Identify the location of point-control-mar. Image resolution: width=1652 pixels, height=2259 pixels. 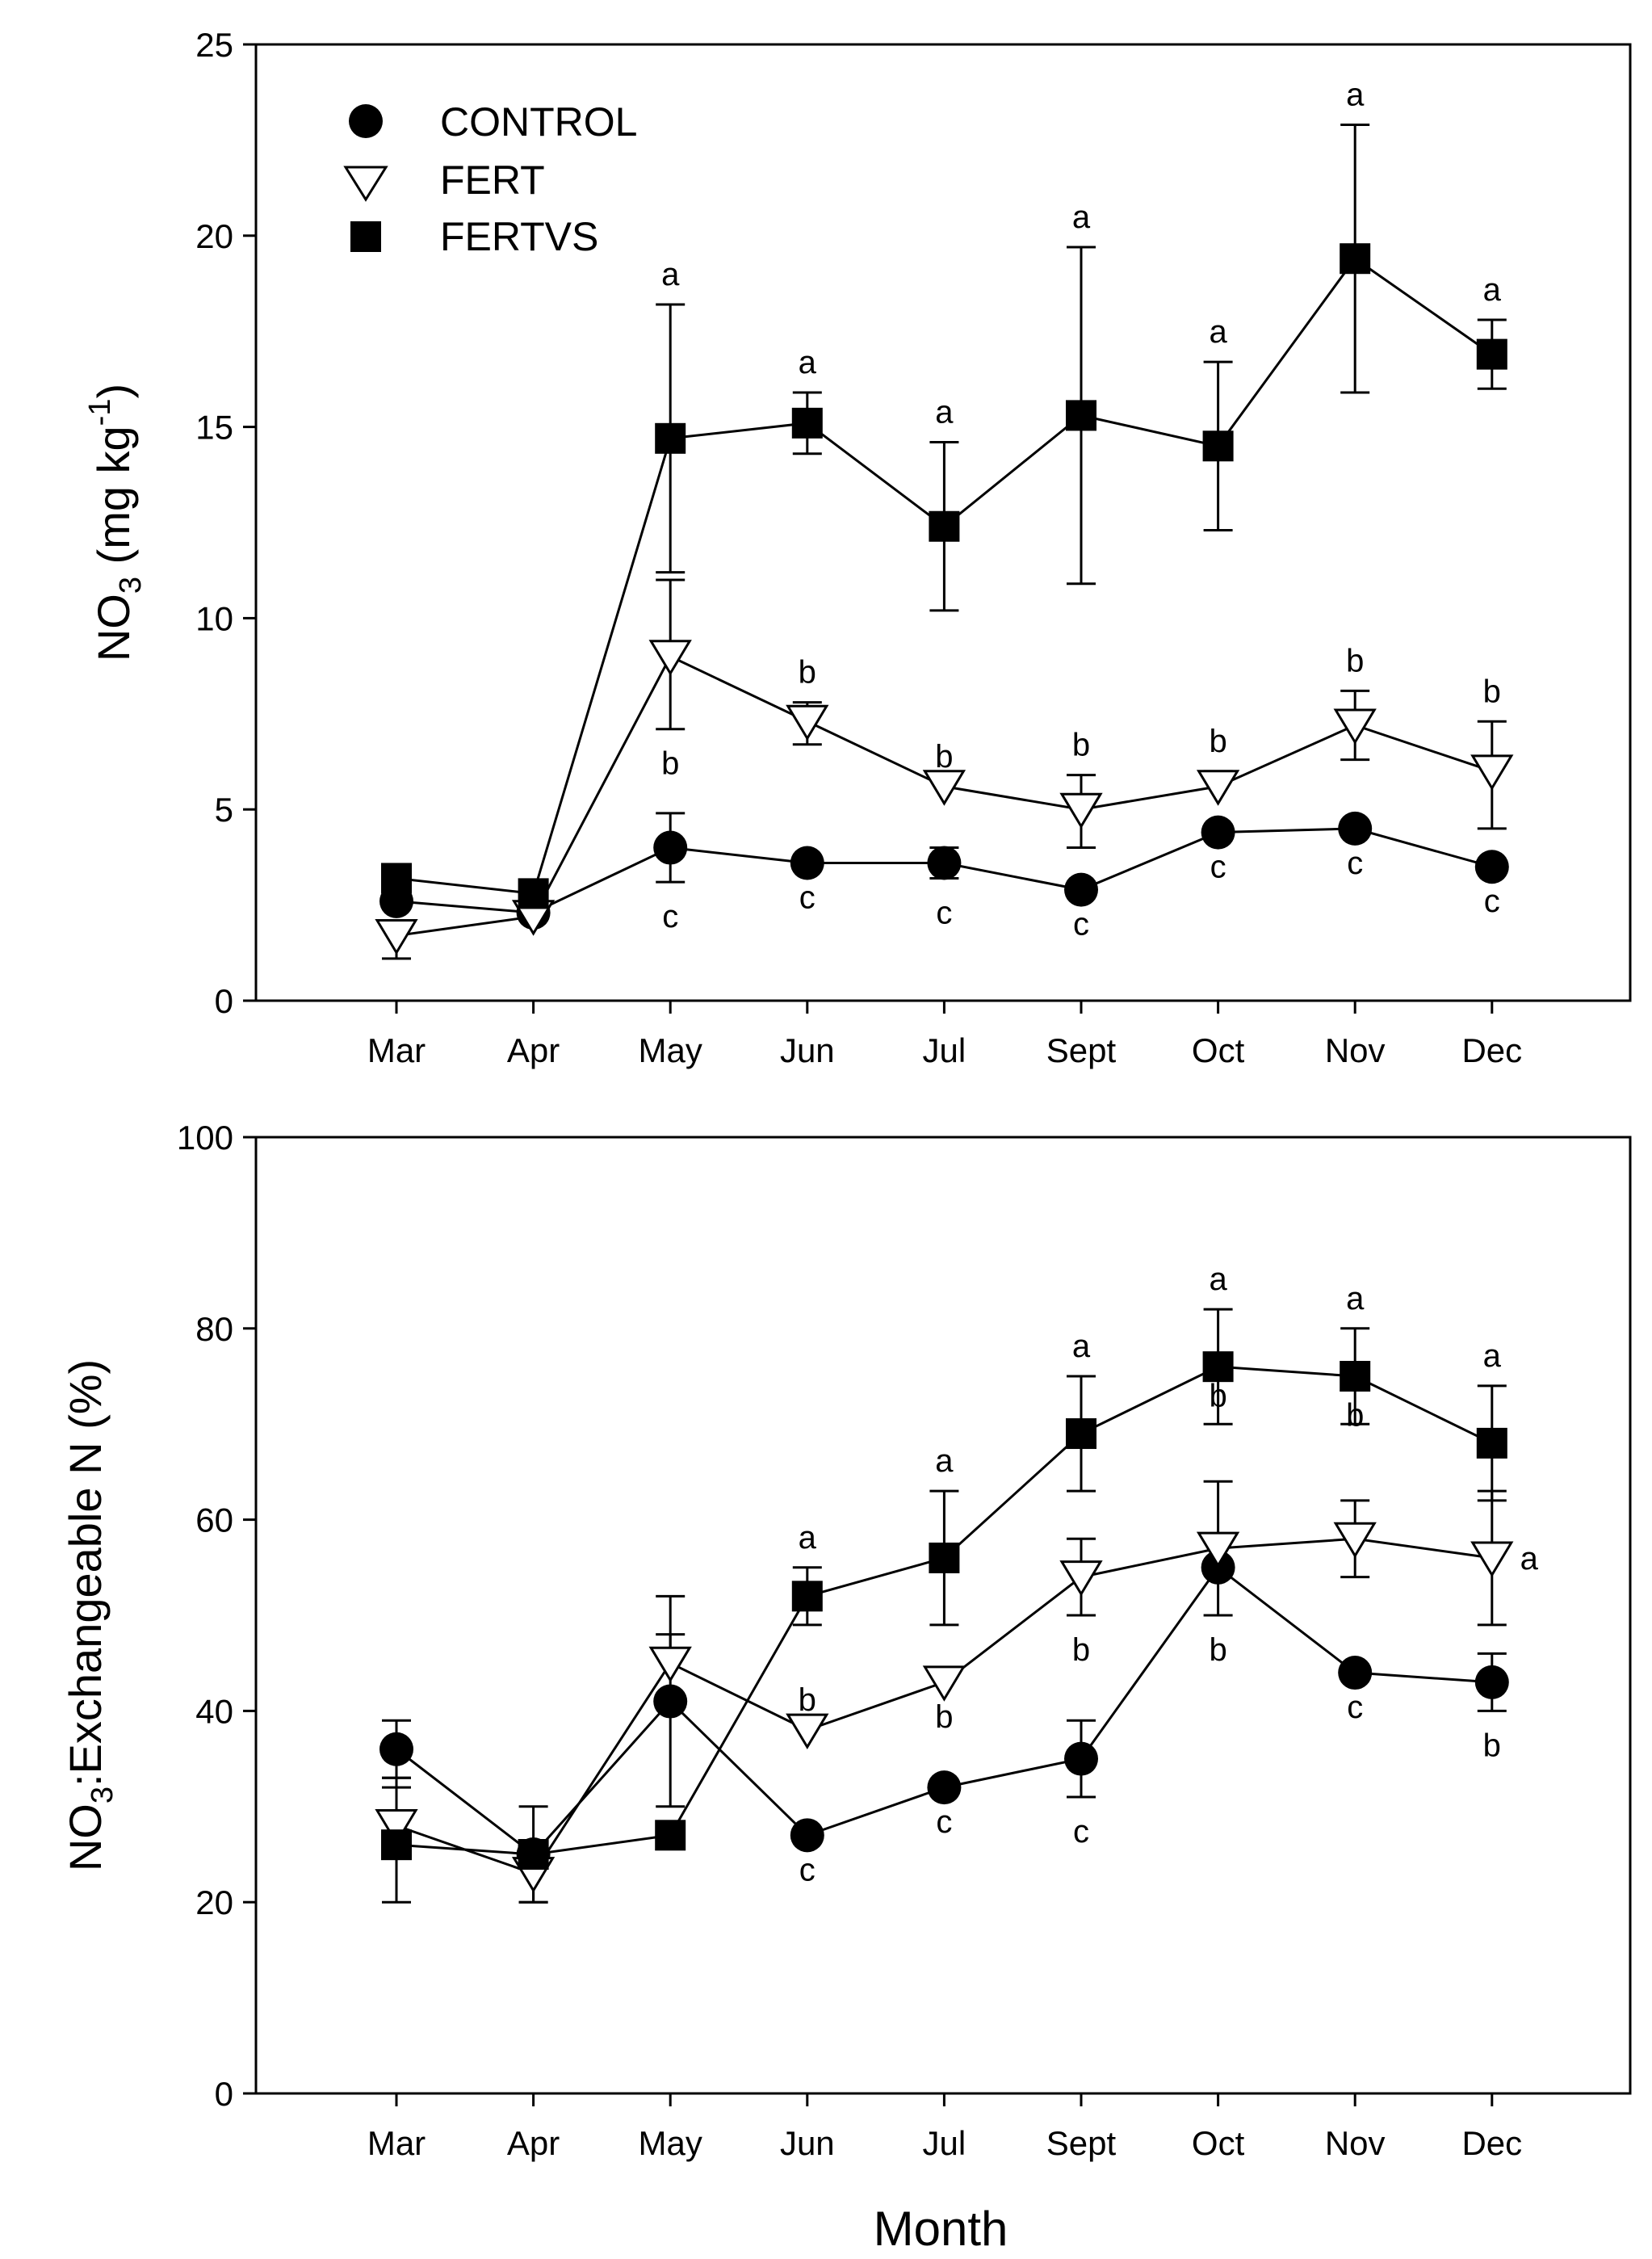
(396, 1749).